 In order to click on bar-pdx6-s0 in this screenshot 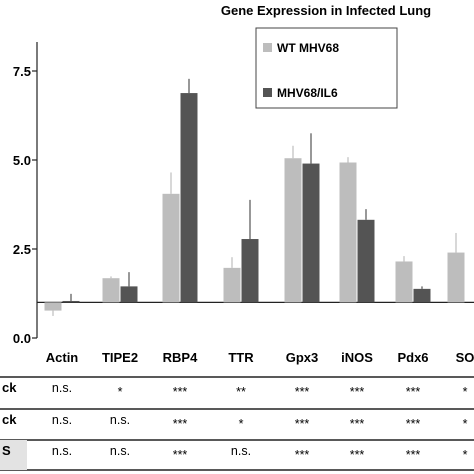, I will do `click(404, 282)`.